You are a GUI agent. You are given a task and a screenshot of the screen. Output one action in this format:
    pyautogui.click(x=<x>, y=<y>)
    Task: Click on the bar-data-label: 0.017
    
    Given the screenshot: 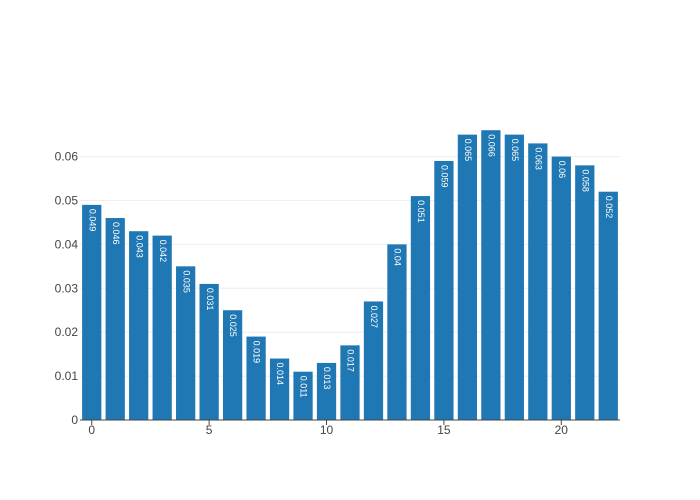 What is the action you would take?
    pyautogui.click(x=351, y=360)
    